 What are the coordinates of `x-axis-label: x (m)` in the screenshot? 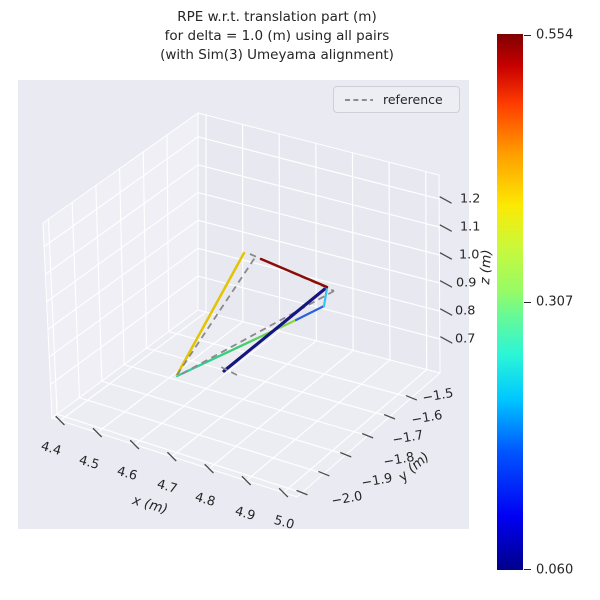 It's located at (150, 505).